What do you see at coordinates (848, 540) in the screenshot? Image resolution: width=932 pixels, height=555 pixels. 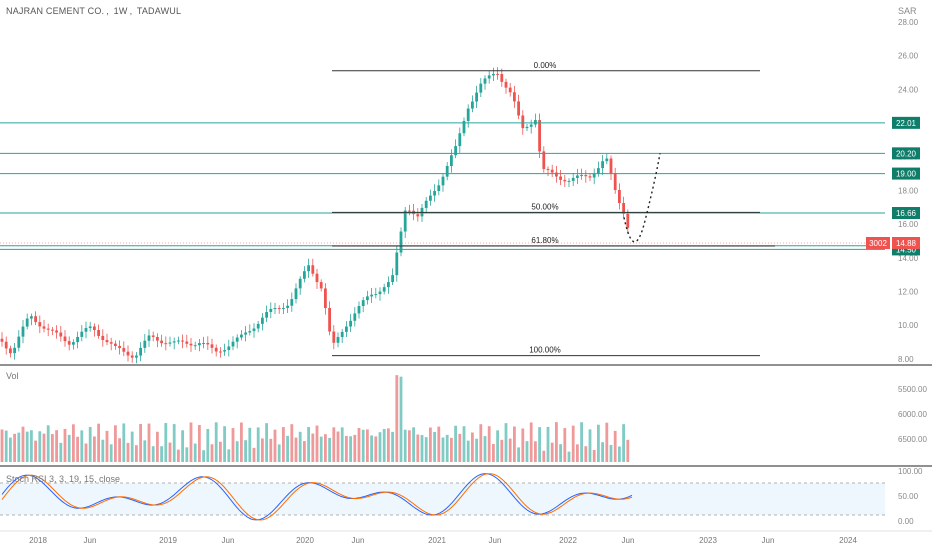 I see `time-tick-label: 2024` at bounding box center [848, 540].